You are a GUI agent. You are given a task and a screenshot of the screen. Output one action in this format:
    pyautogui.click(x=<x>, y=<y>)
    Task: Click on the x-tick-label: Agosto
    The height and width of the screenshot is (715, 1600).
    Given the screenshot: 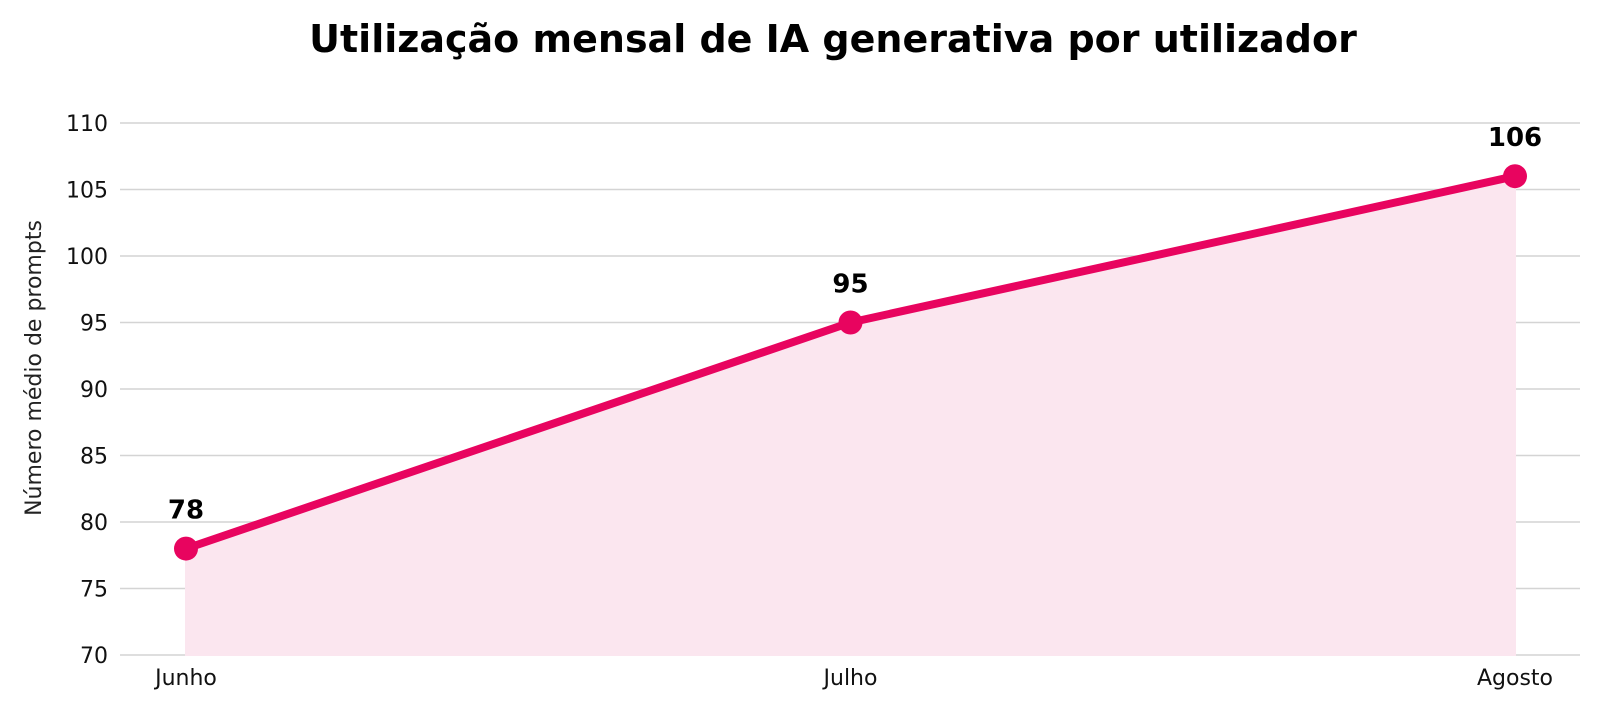 What is the action you would take?
    pyautogui.click(x=1515, y=678)
    